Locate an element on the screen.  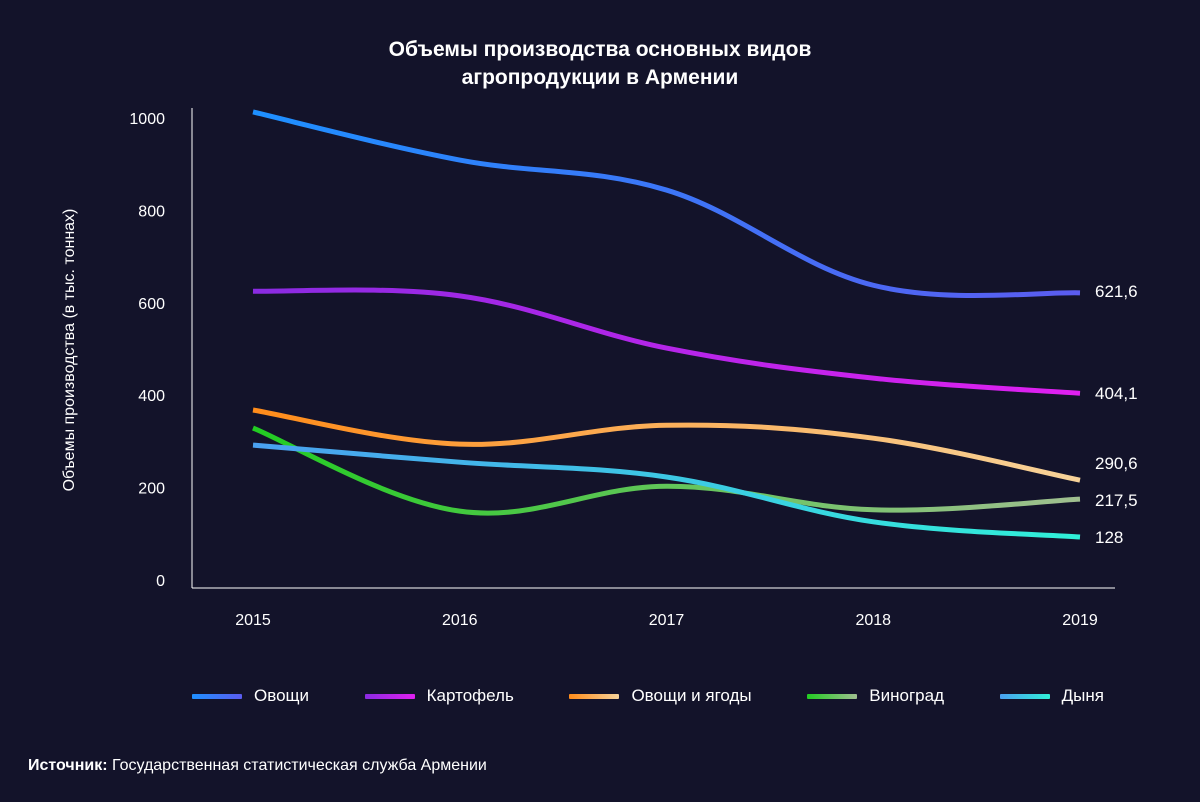
y-tick-label: 1000 is located at coordinates (147, 119).